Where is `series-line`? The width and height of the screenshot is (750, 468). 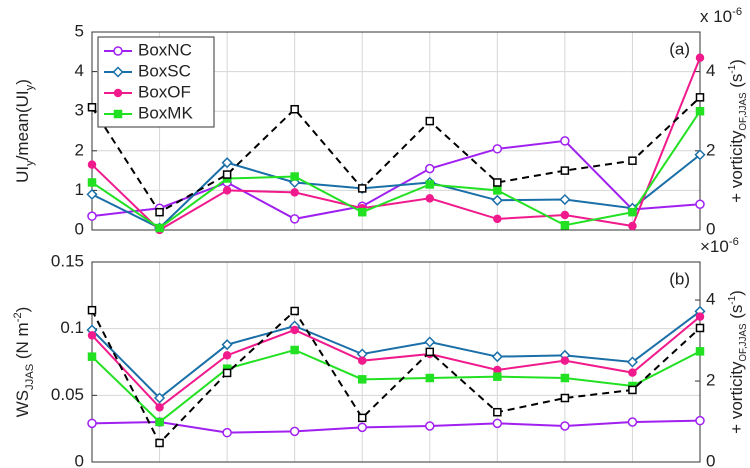 series-line is located at coordinates (396, 191).